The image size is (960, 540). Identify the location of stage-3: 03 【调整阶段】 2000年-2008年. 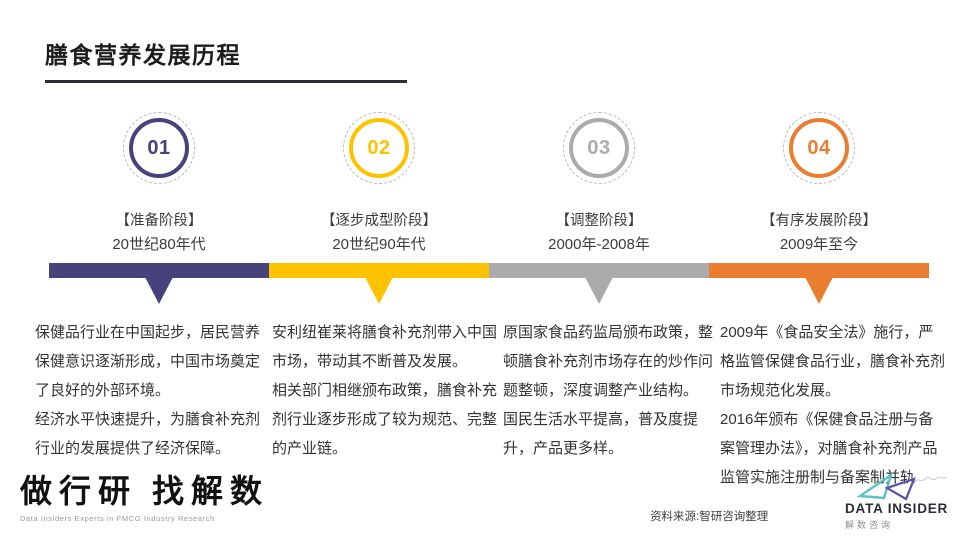
(599, 184).